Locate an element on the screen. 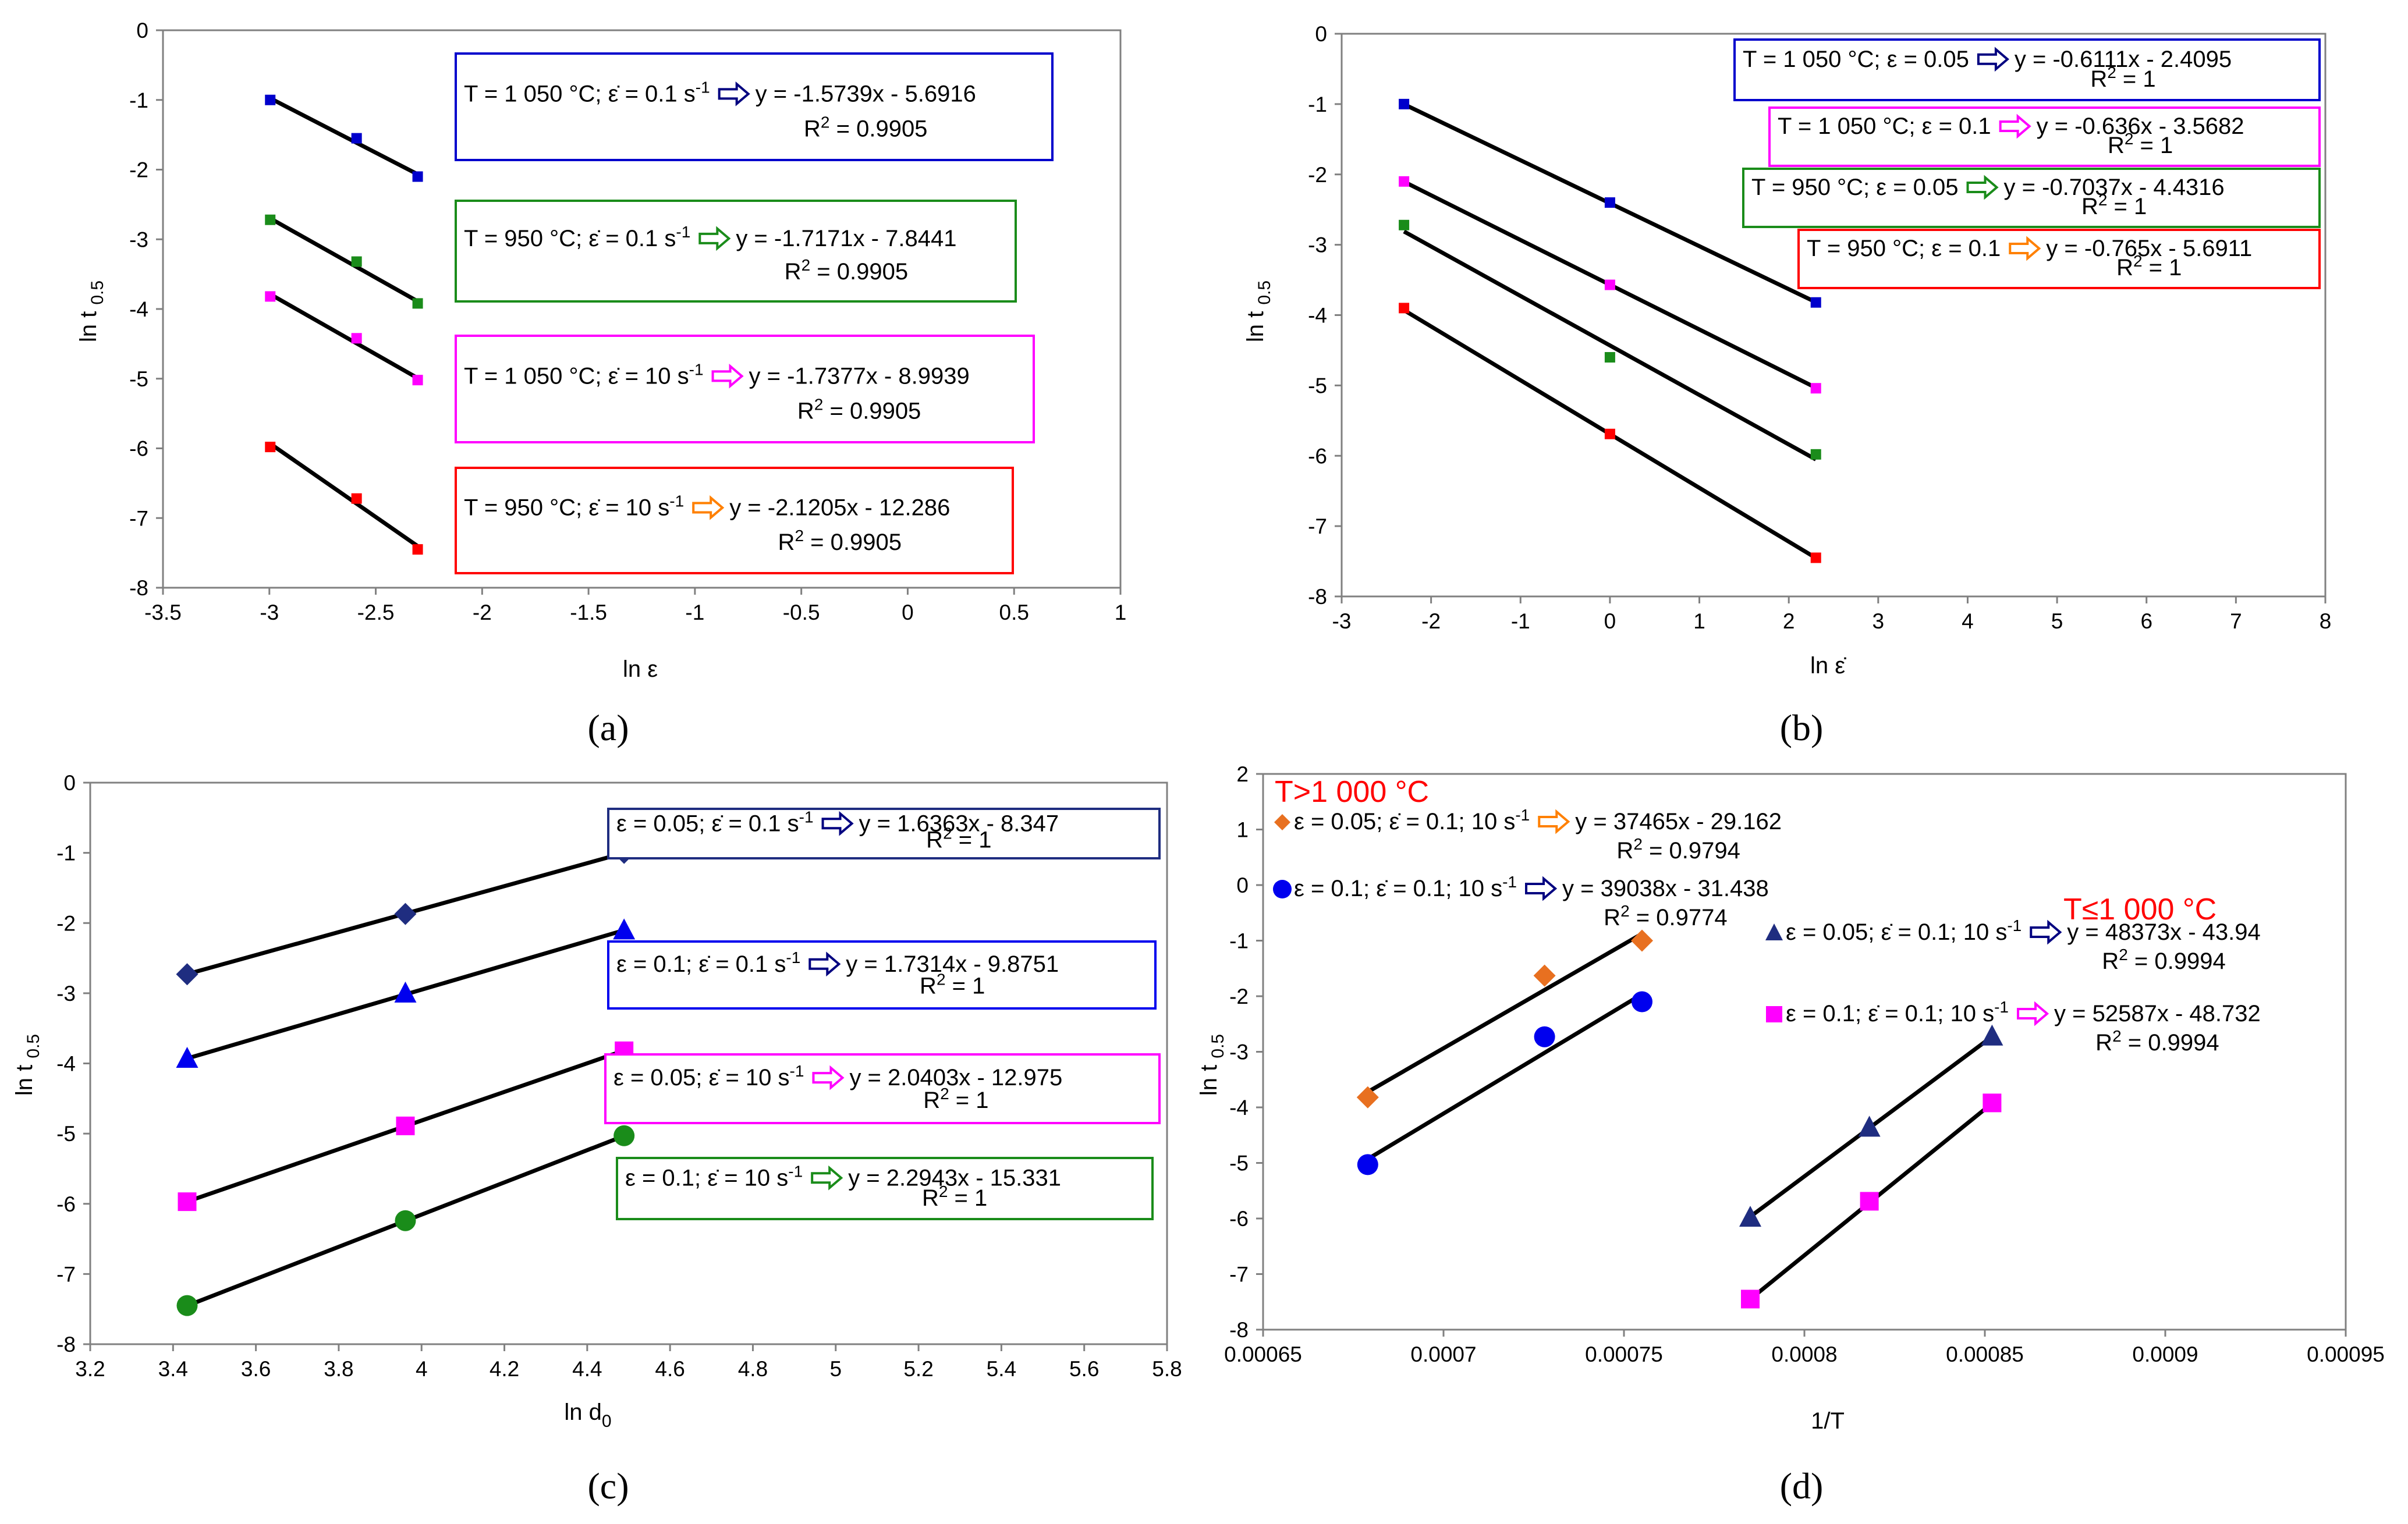  equation-text: y = 39038x - 31.438 is located at coordinates (1665, 889).